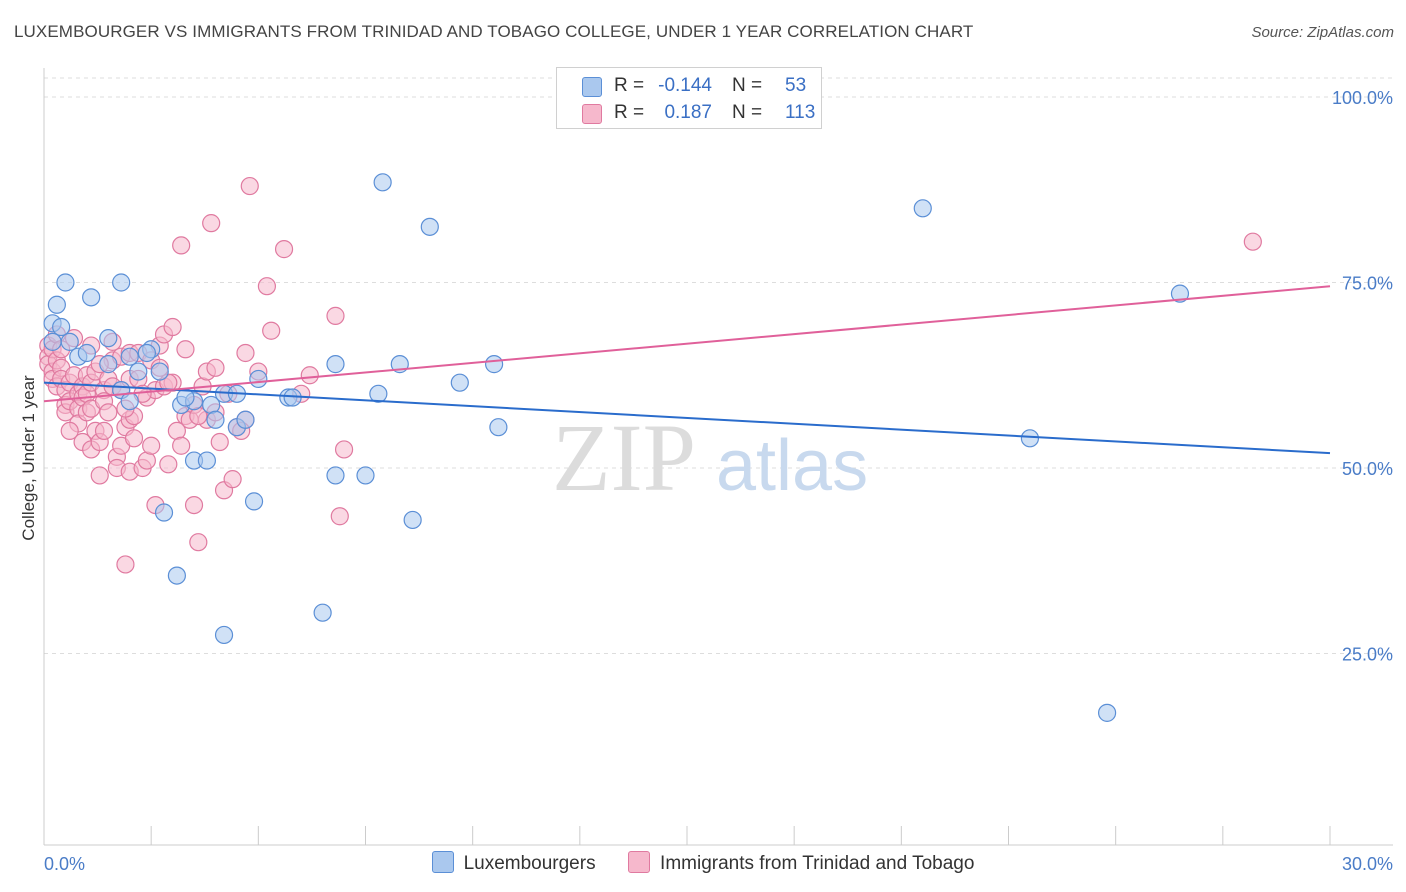 This screenshot has height=892, width=1406. I want to click on legend-item-trinidad-tobago: Immigrants from Trinidad and Tobago, so click(801, 863).